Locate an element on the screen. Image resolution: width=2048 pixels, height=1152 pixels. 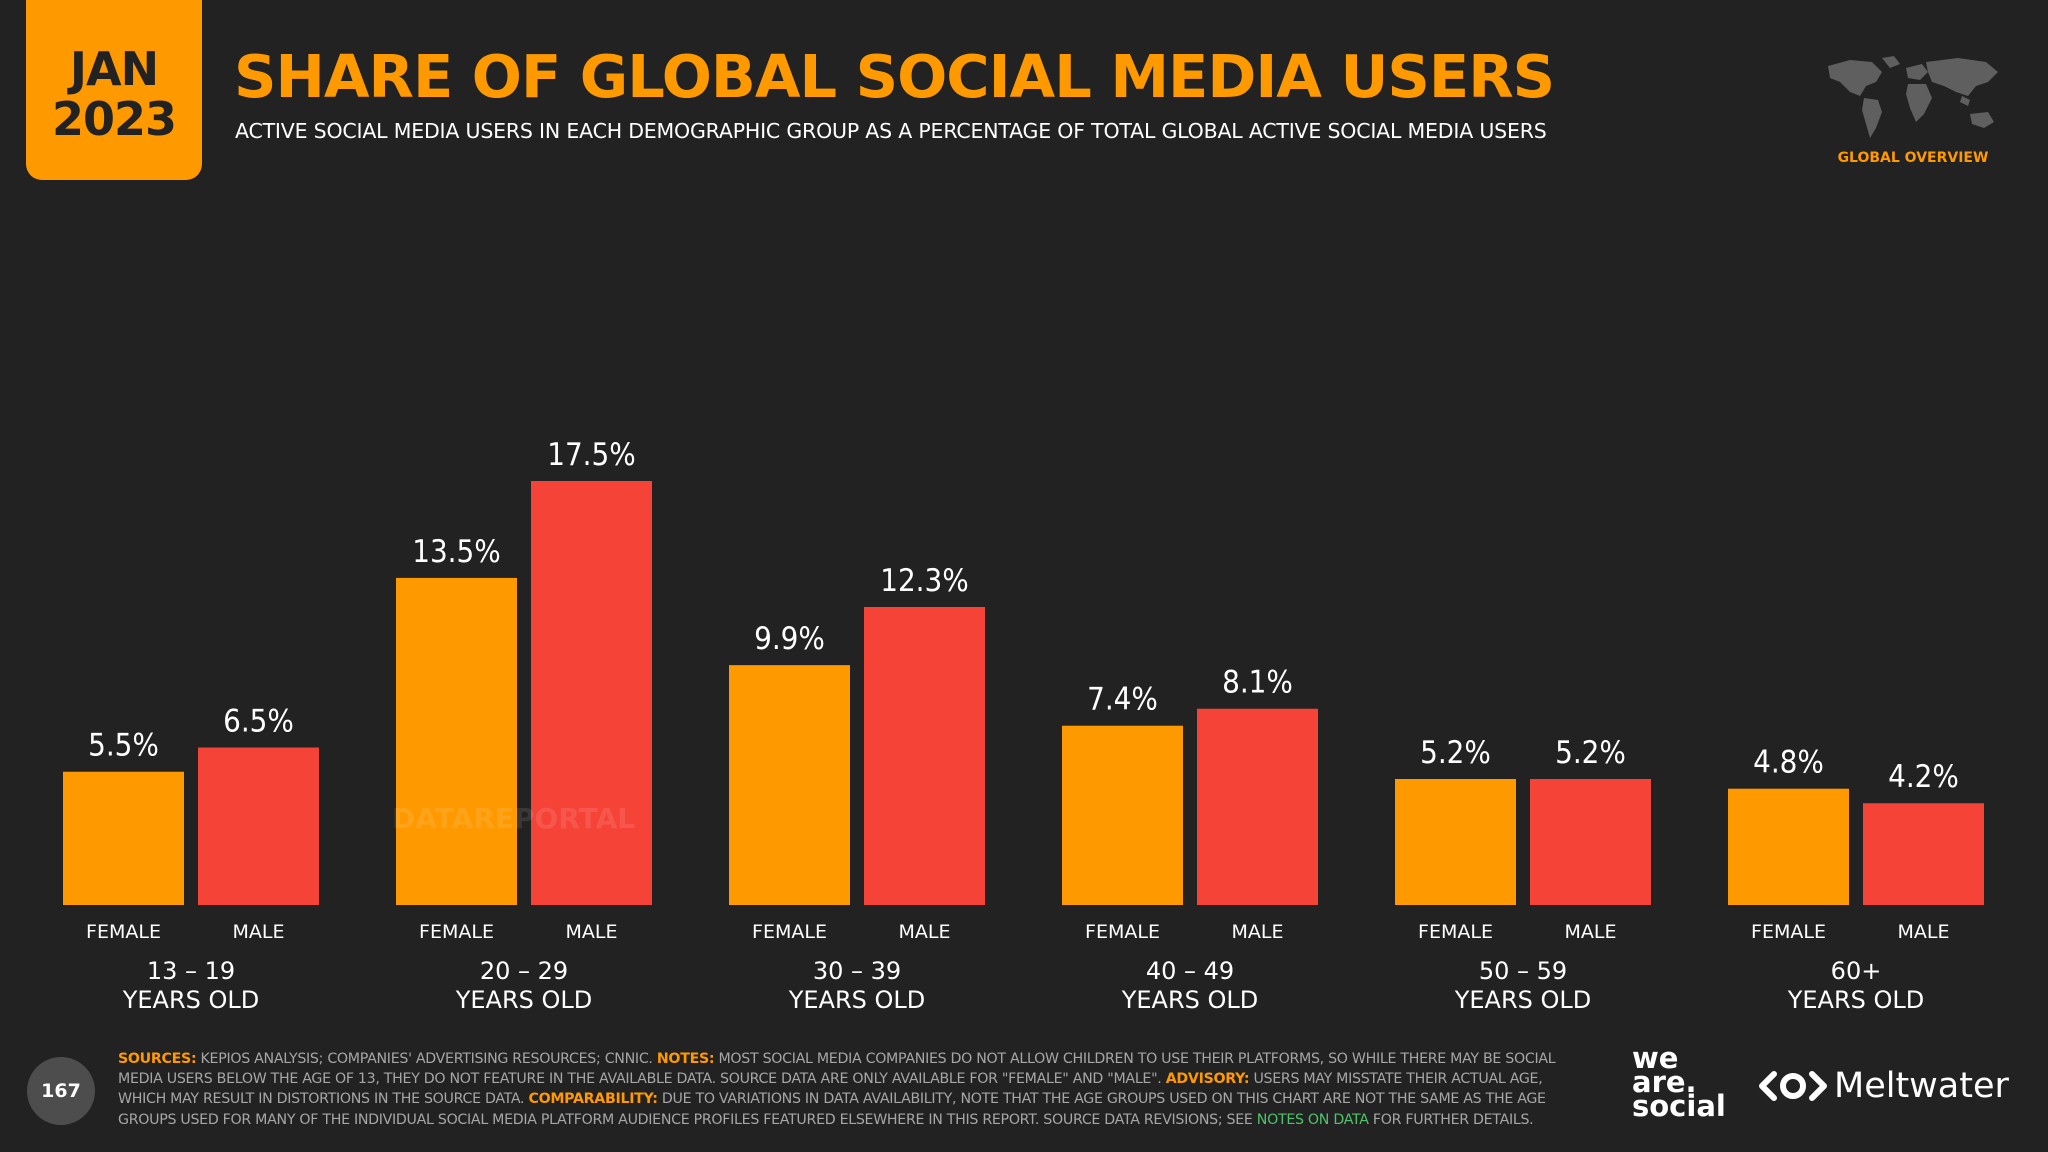
bar-value-label: 7.4% is located at coordinates (1122, 700).